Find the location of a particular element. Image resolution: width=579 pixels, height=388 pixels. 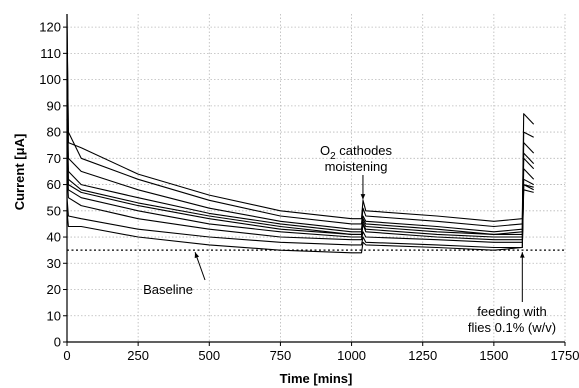

y-tick-label: 100 is located at coordinates (50, 79).